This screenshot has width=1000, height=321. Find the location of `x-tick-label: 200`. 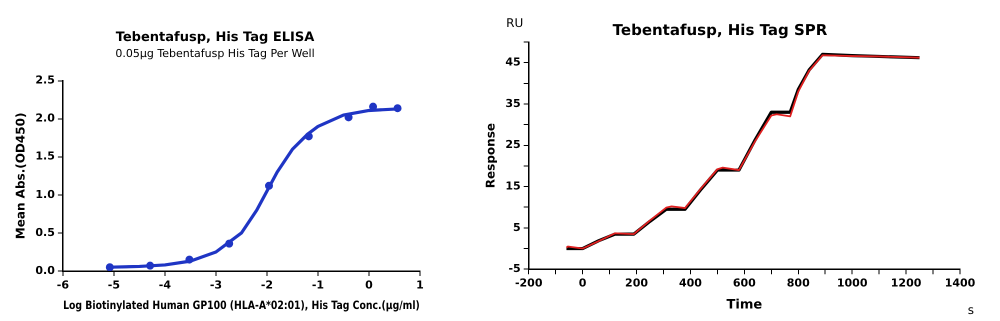

x-tick-label: 200 is located at coordinates (636, 283).